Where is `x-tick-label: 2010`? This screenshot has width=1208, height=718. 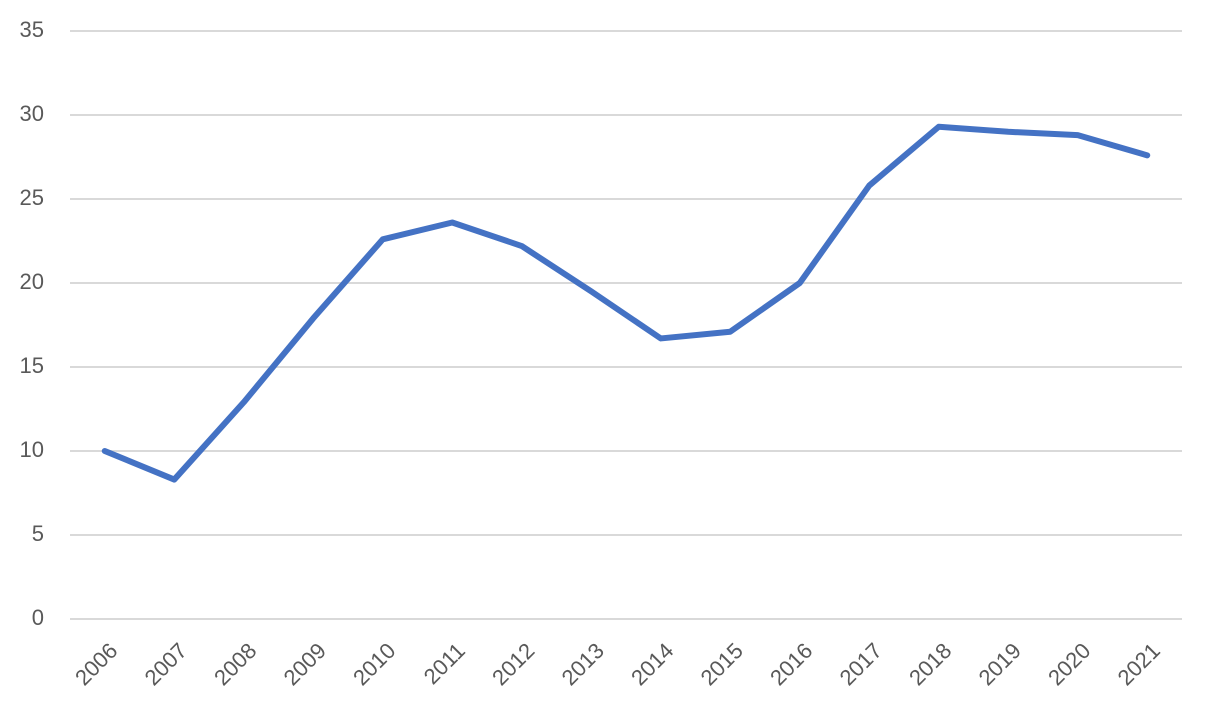
x-tick-label: 2010 is located at coordinates (374, 664).